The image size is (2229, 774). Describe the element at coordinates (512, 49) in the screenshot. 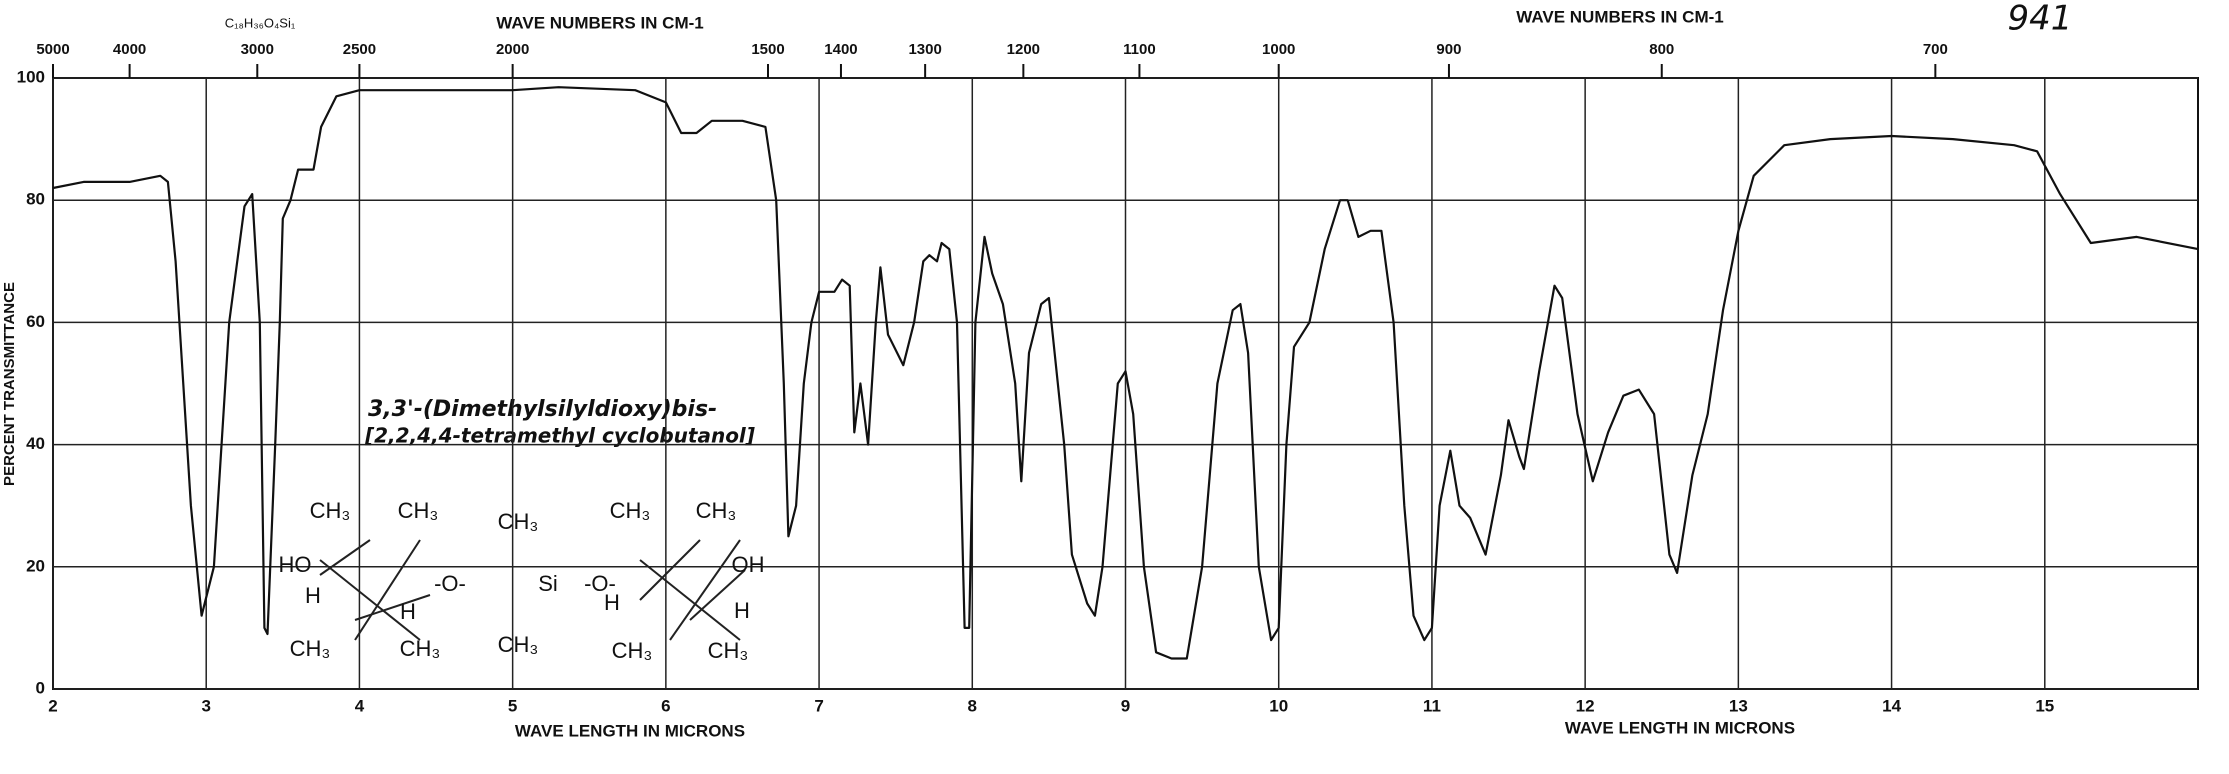

I see `top-tick-label: 2000` at that location.